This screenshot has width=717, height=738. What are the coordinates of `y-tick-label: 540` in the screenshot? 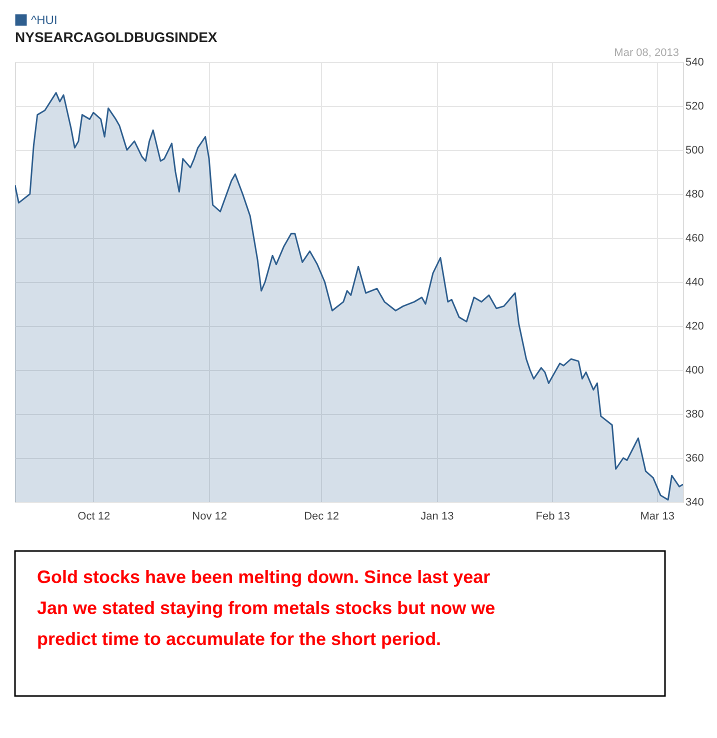 It's located at (695, 62).